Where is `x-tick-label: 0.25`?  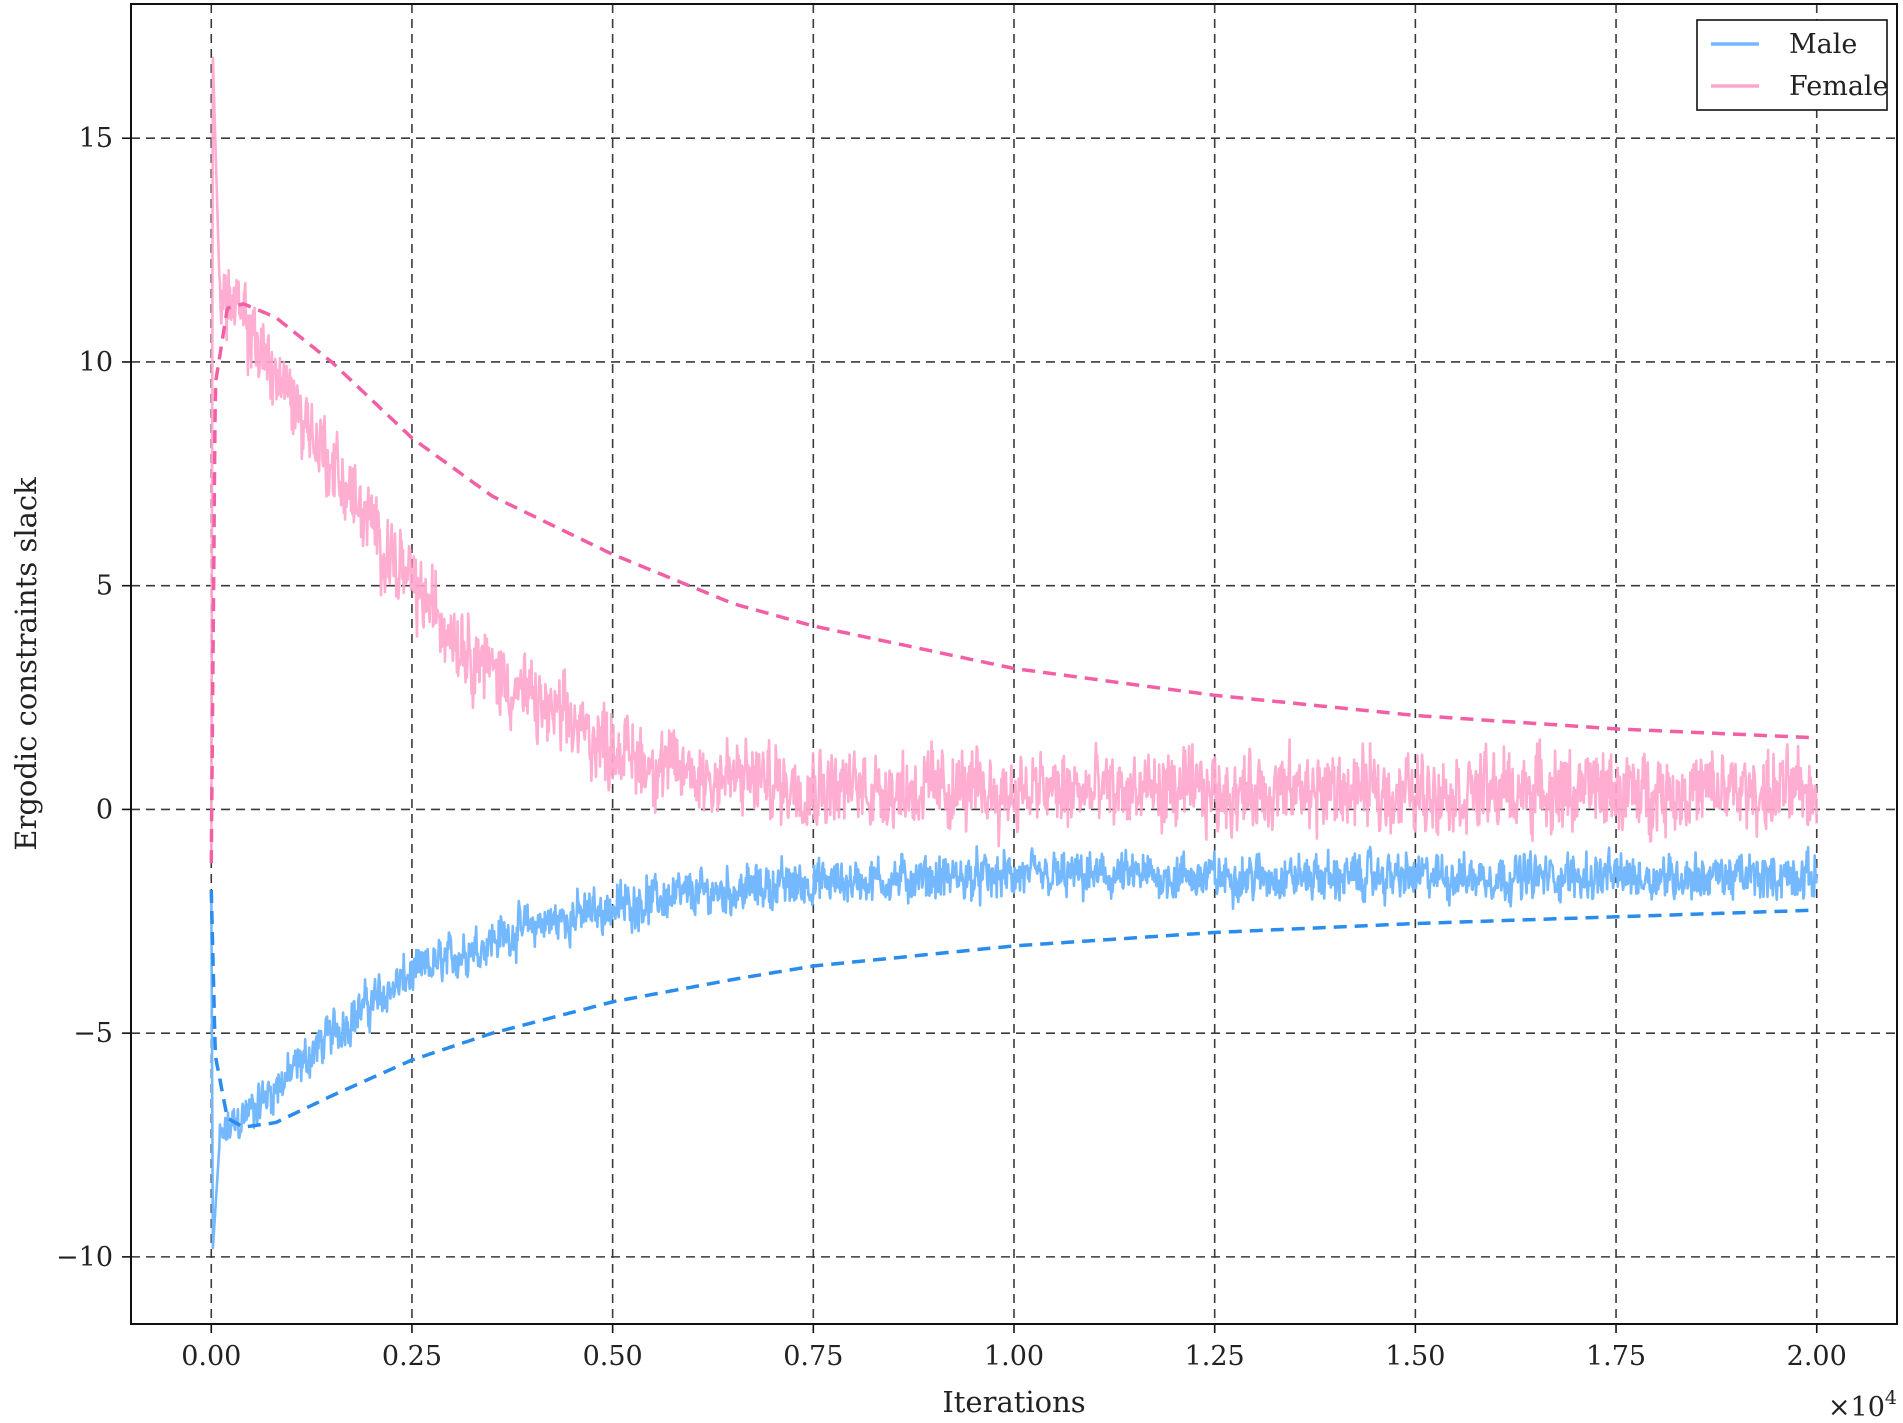 x-tick-label: 0.25 is located at coordinates (412, 1356).